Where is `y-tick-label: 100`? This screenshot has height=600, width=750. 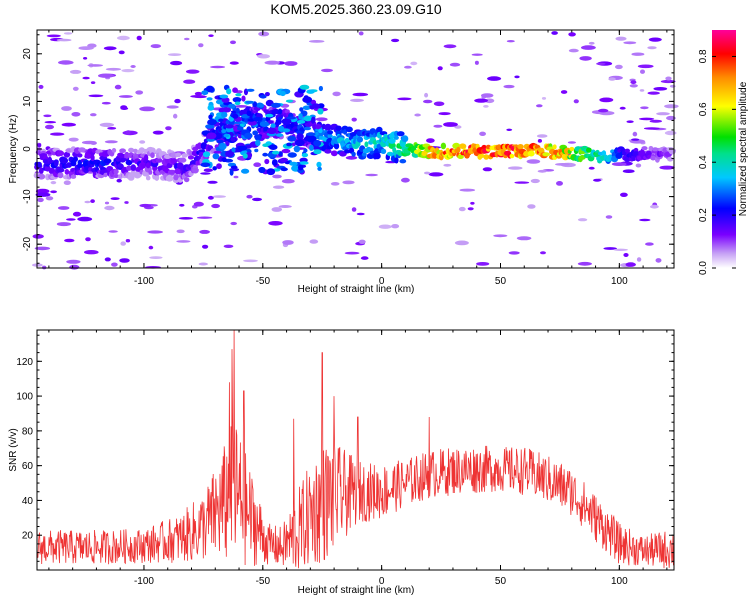
y-tick-label: 100 is located at coordinates (24, 397).